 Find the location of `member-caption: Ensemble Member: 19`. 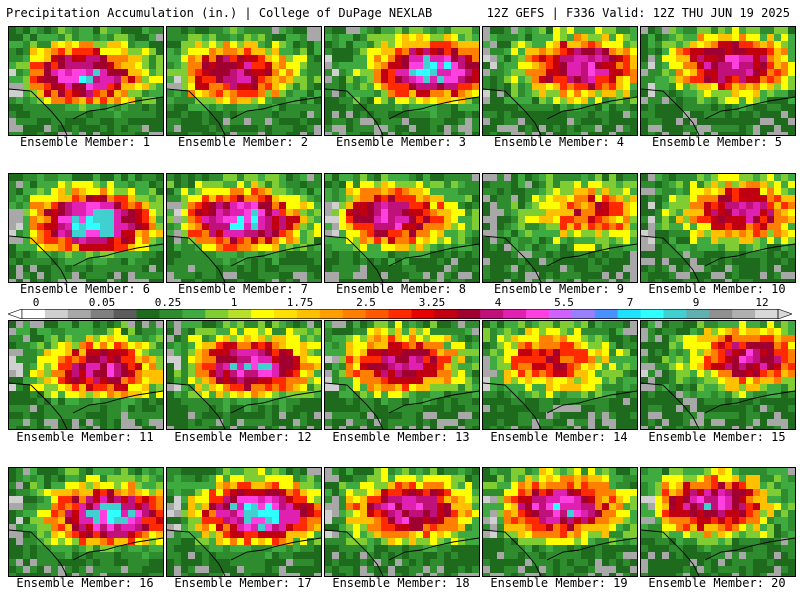

member-caption: Ensemble Member: 19 is located at coordinates (559, 583).